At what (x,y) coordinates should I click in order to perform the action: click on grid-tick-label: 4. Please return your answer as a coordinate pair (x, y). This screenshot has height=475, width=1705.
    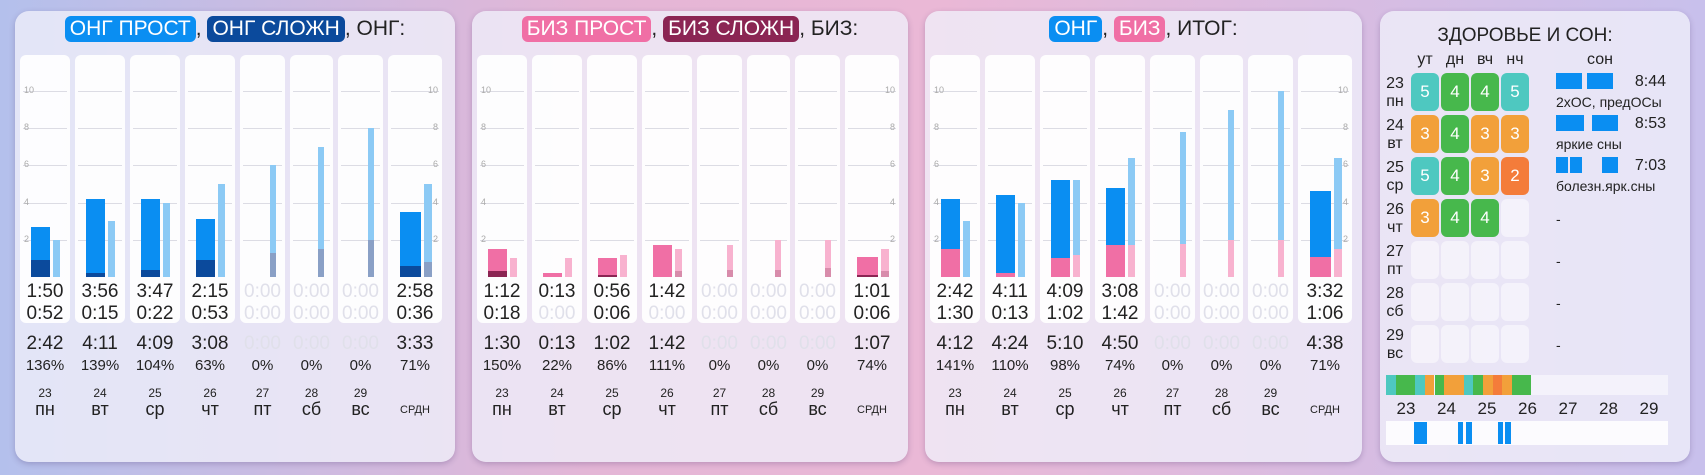
    Looking at the image, I should click on (937, 201).